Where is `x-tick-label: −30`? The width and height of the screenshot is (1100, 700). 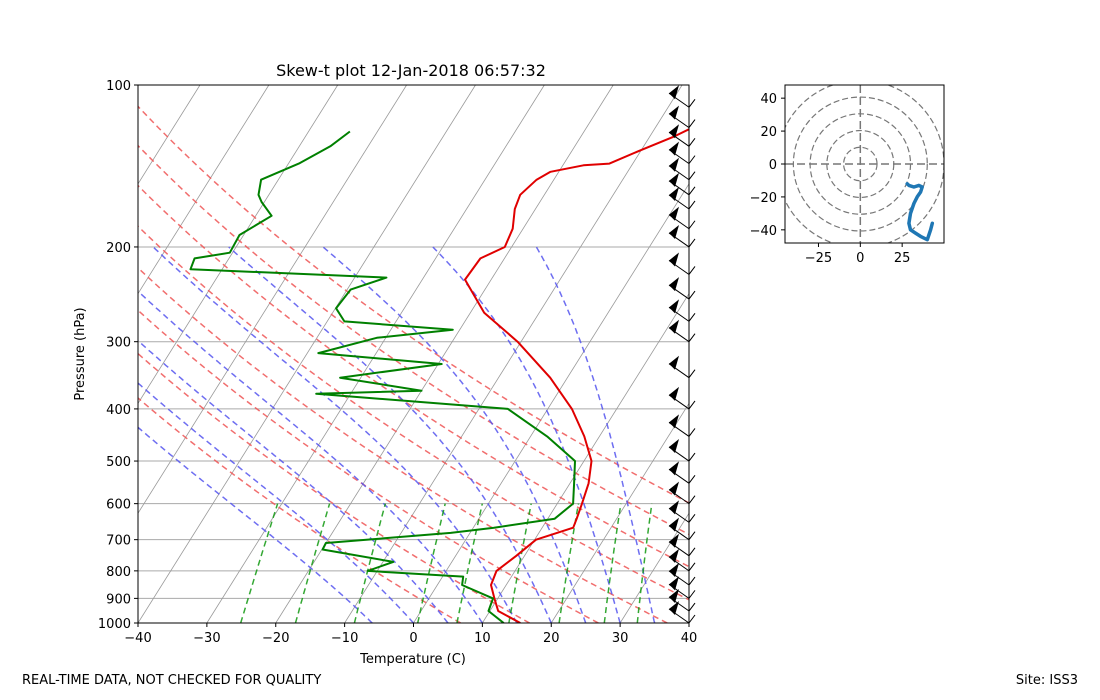
x-tick-label: −30 is located at coordinates (206, 638).